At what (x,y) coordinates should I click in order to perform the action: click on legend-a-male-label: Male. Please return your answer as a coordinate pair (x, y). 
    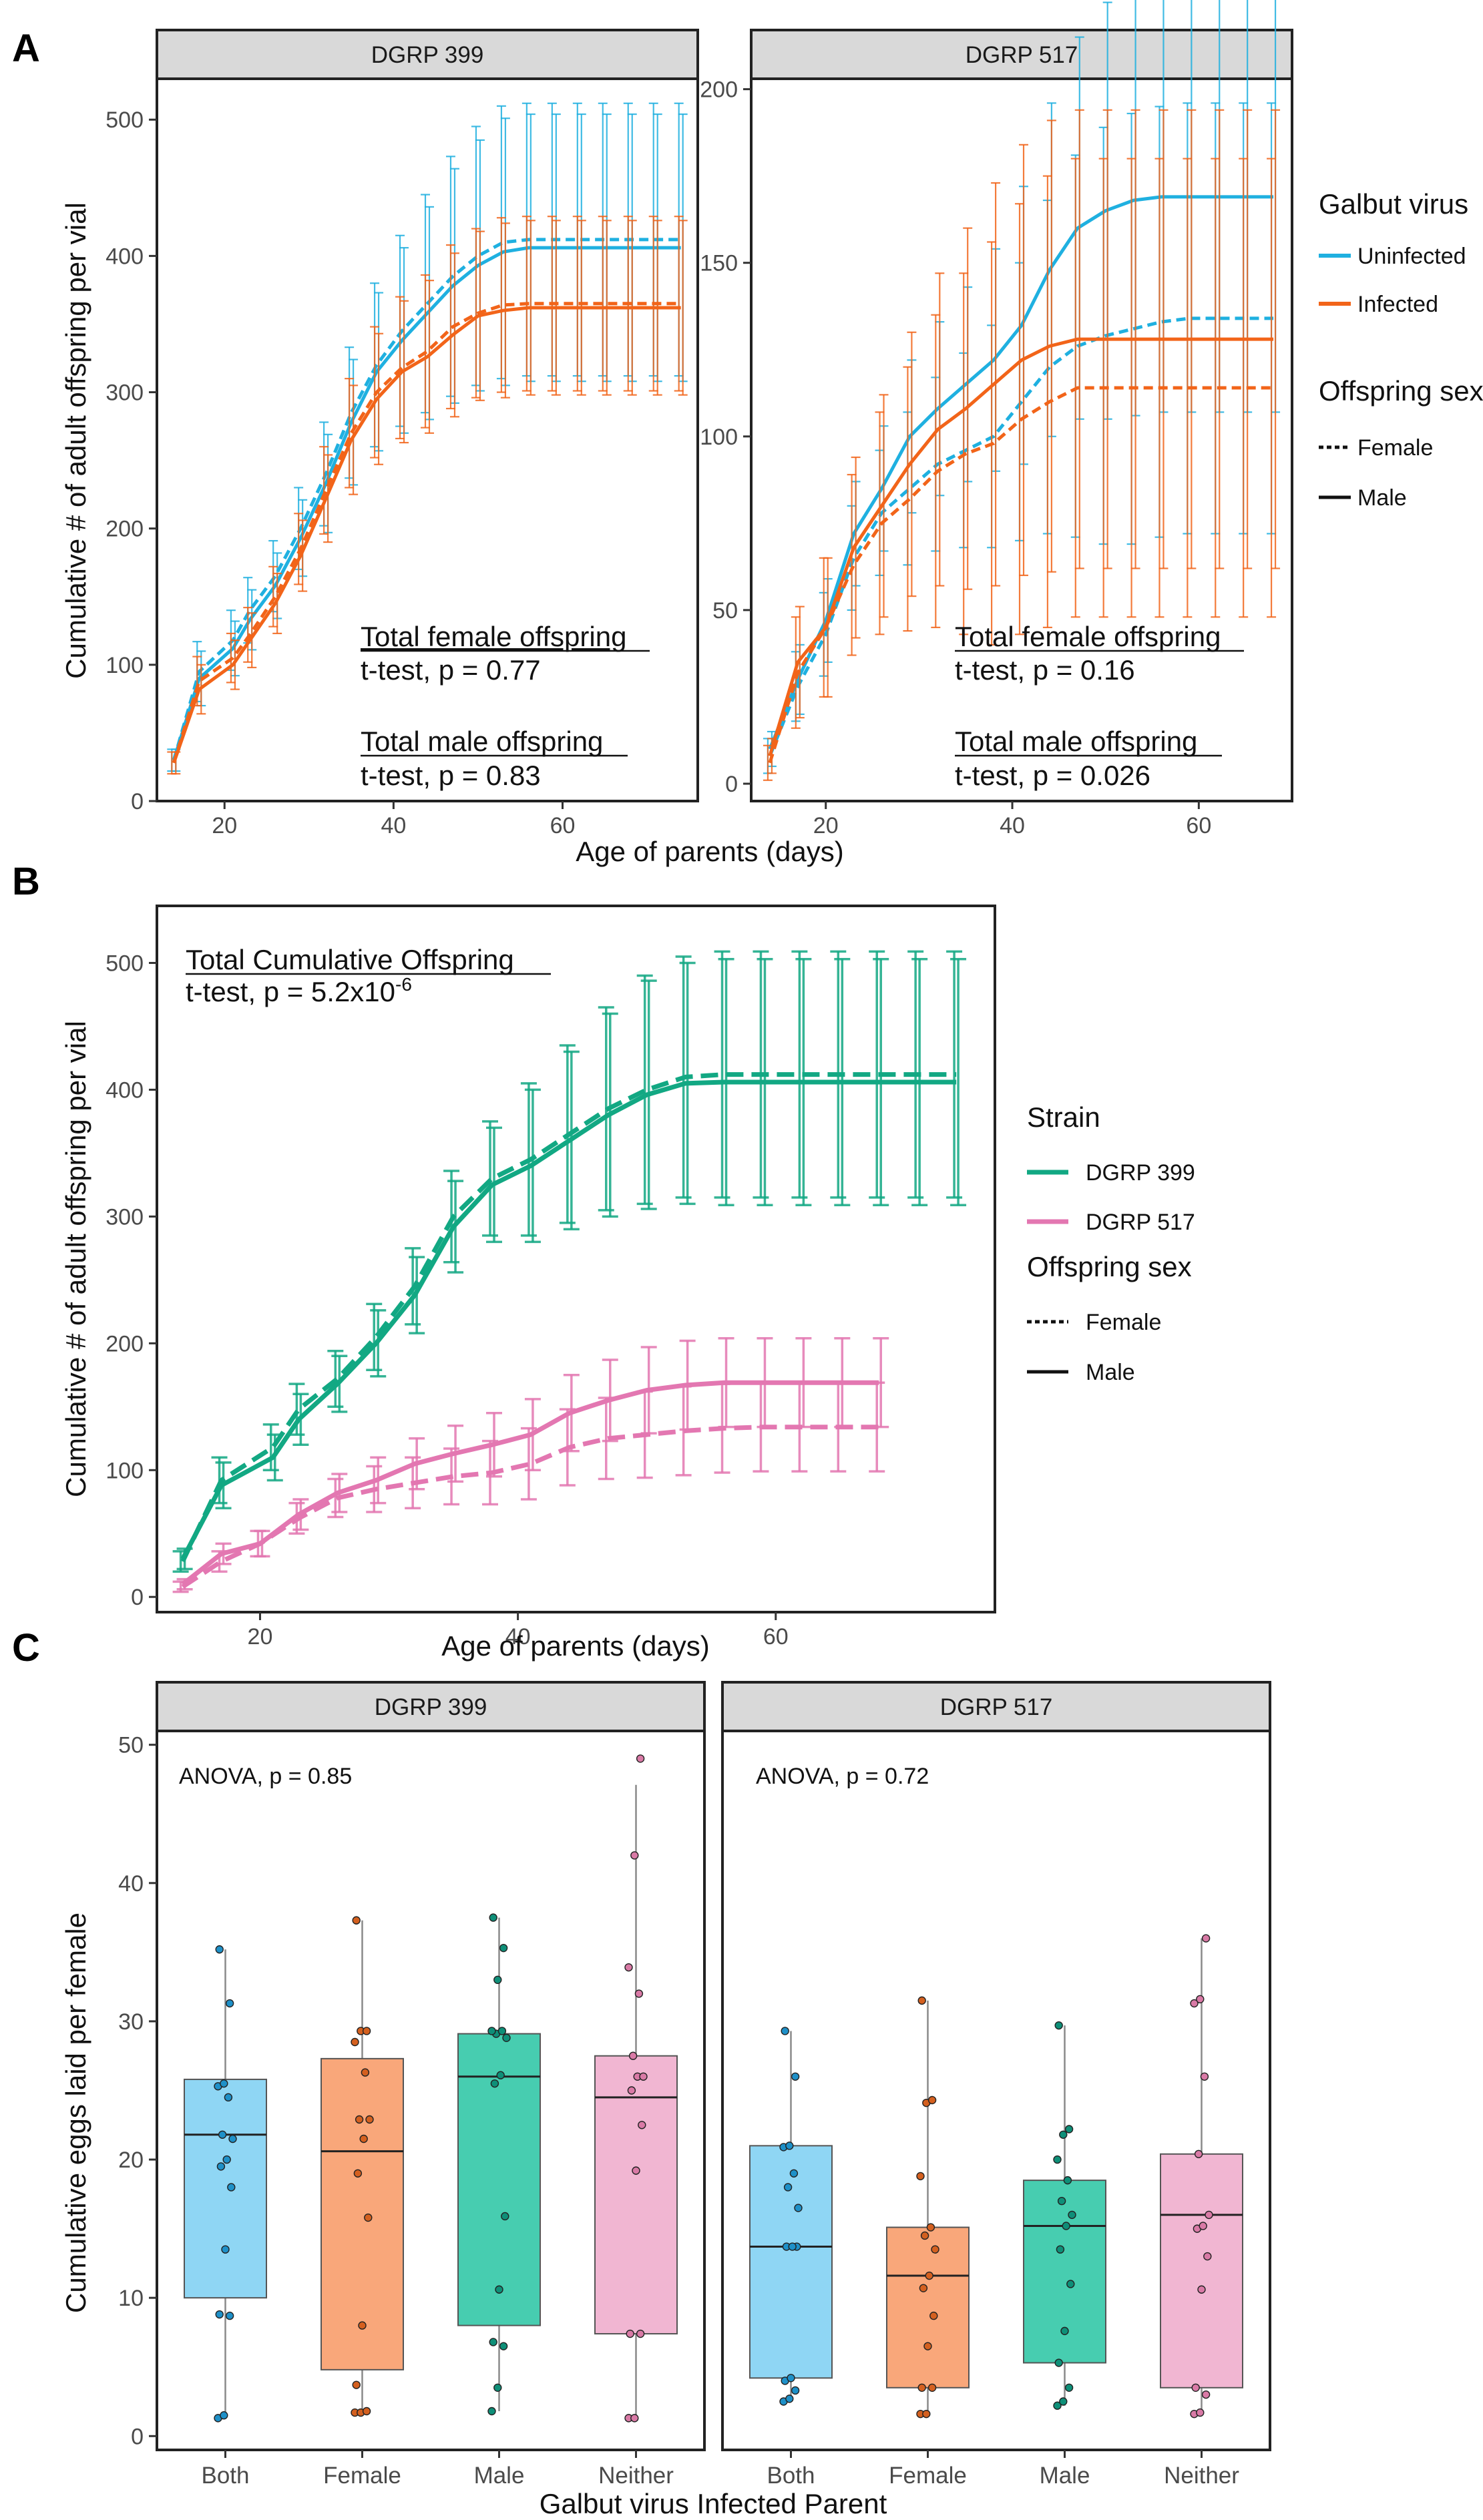
    Looking at the image, I should click on (1382, 498).